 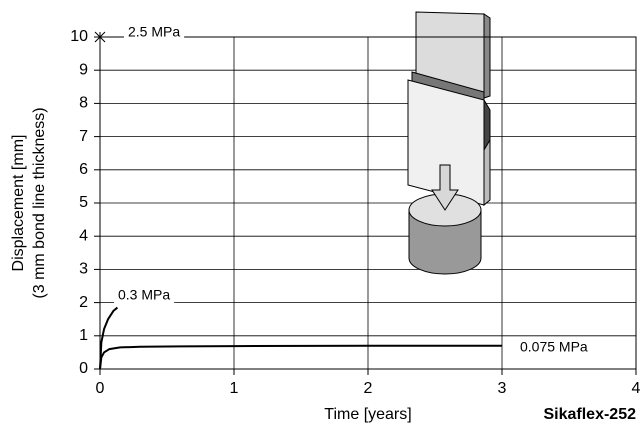 What do you see at coordinates (83, 136) in the screenshot?
I see `y-tick-label: 7` at bounding box center [83, 136].